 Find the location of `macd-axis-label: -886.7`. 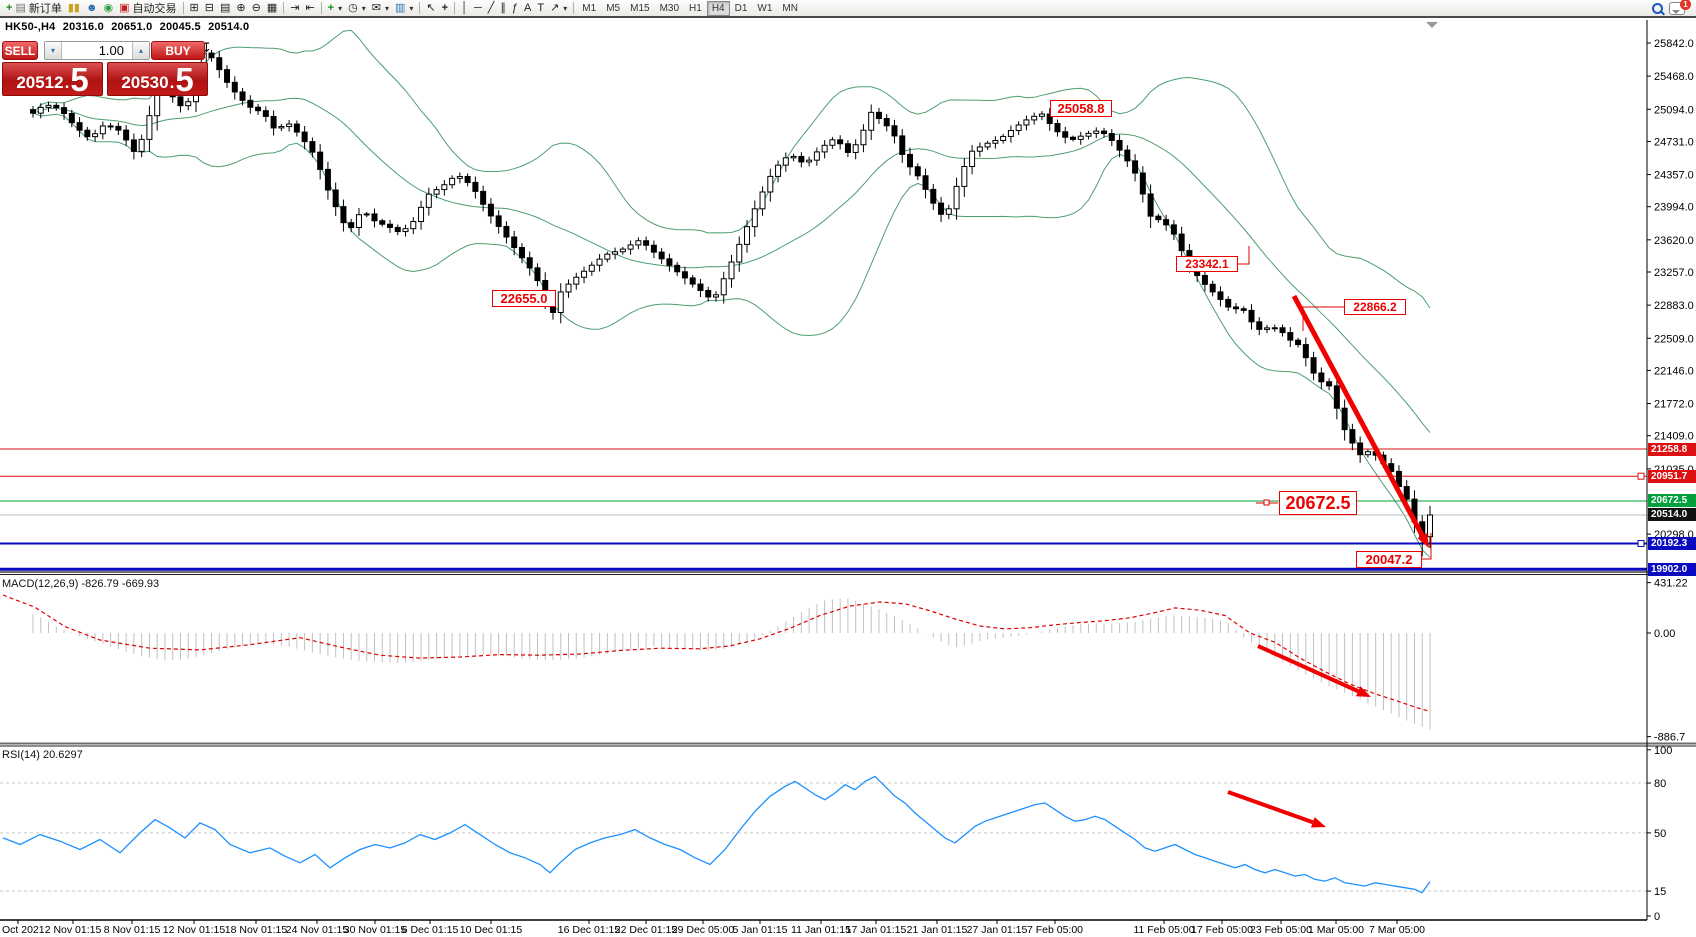

macd-axis-label: -886.7 is located at coordinates (1669, 738).